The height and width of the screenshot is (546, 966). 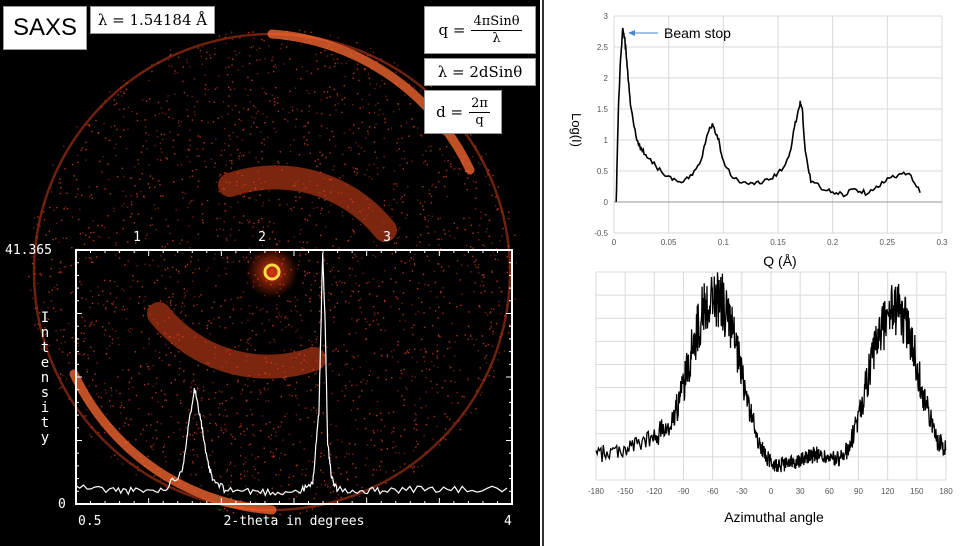 I want to click on beam-stop-halo, so click(x=272, y=272).